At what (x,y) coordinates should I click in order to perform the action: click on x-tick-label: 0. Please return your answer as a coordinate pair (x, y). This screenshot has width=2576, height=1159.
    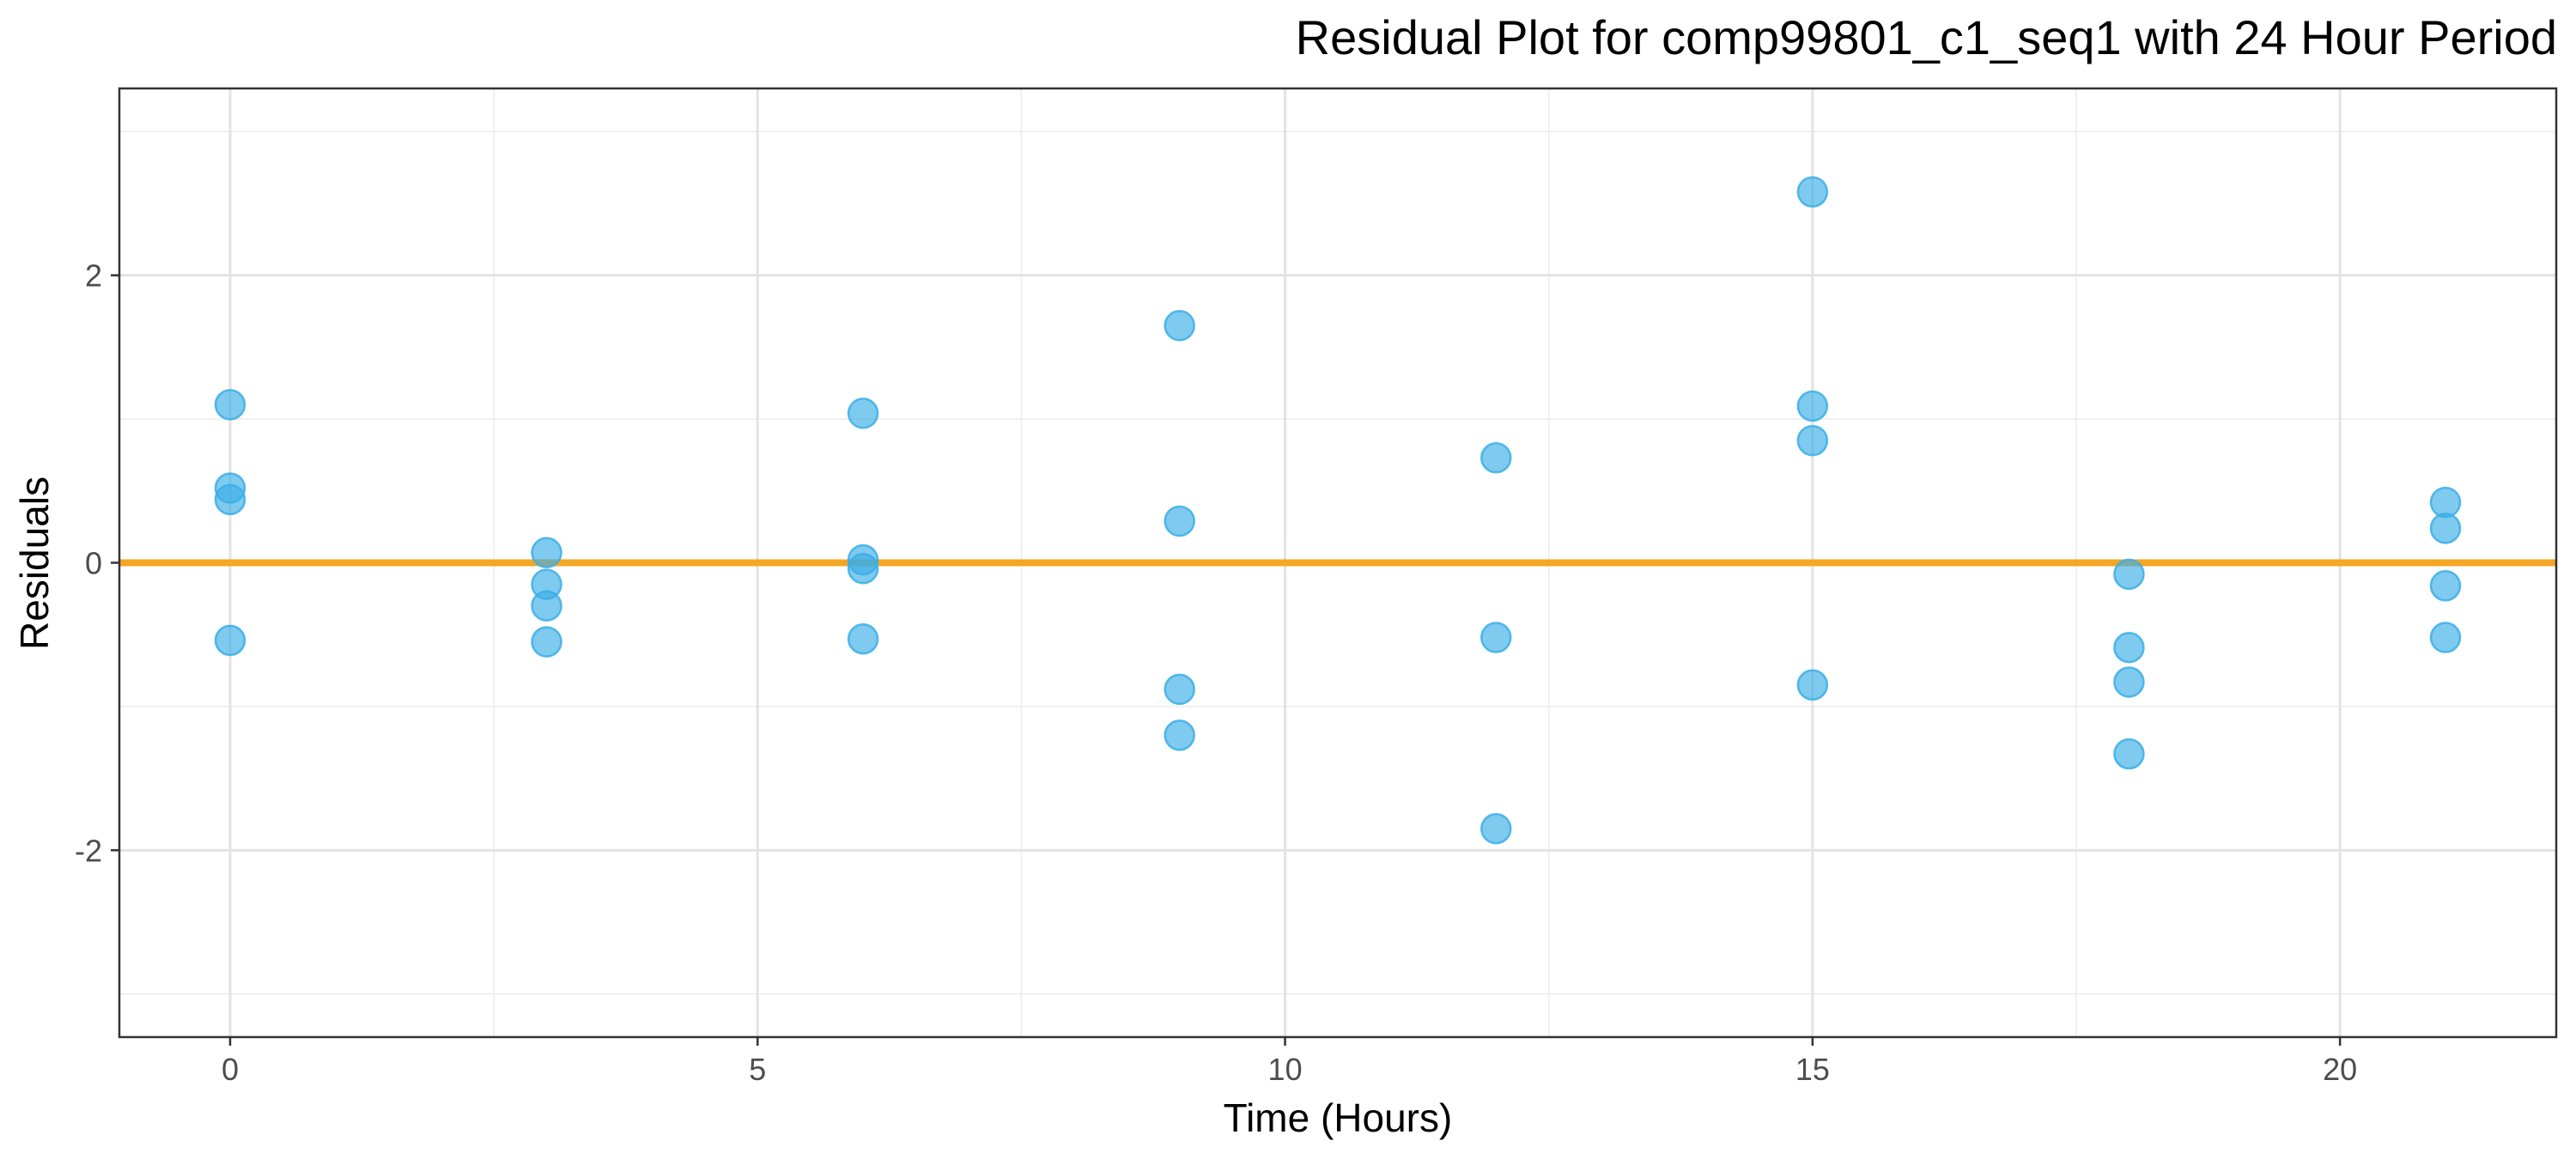
    Looking at the image, I should click on (230, 1070).